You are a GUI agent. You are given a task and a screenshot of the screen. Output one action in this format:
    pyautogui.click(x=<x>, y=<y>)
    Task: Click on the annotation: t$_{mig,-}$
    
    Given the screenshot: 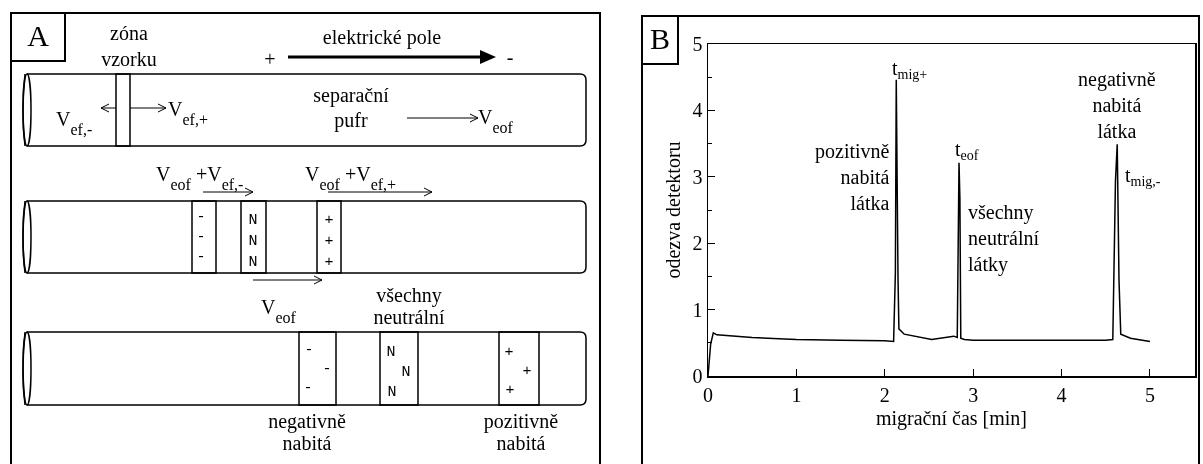 What is the action you would take?
    pyautogui.click(x=1143, y=177)
    